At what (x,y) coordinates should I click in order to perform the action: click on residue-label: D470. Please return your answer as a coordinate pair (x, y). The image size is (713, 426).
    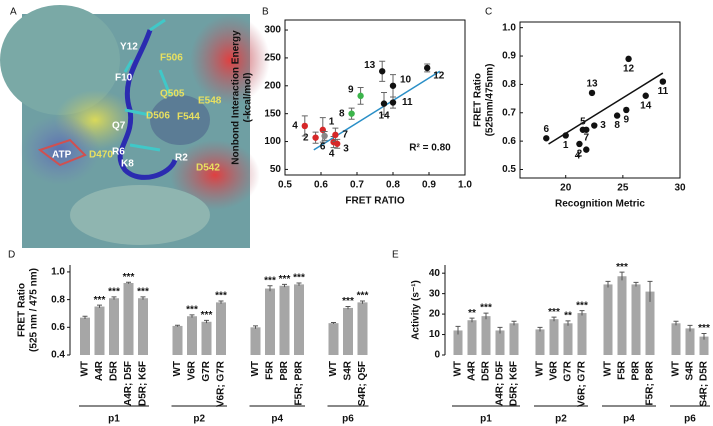
    Looking at the image, I should click on (101, 155).